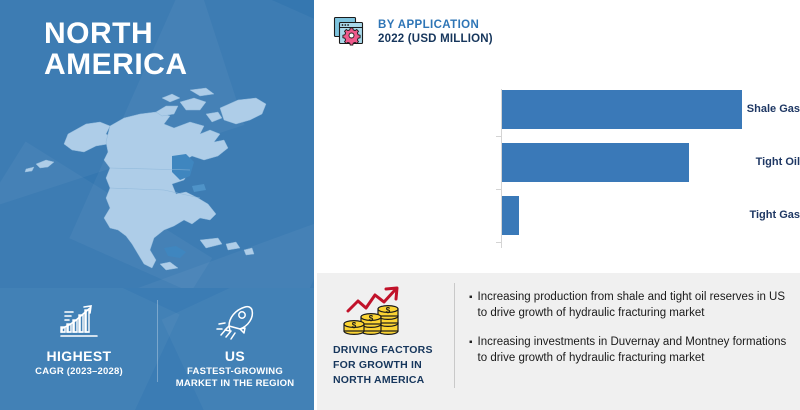 The width and height of the screenshot is (800, 410). I want to click on application-window-gear-icon, so click(350, 32).